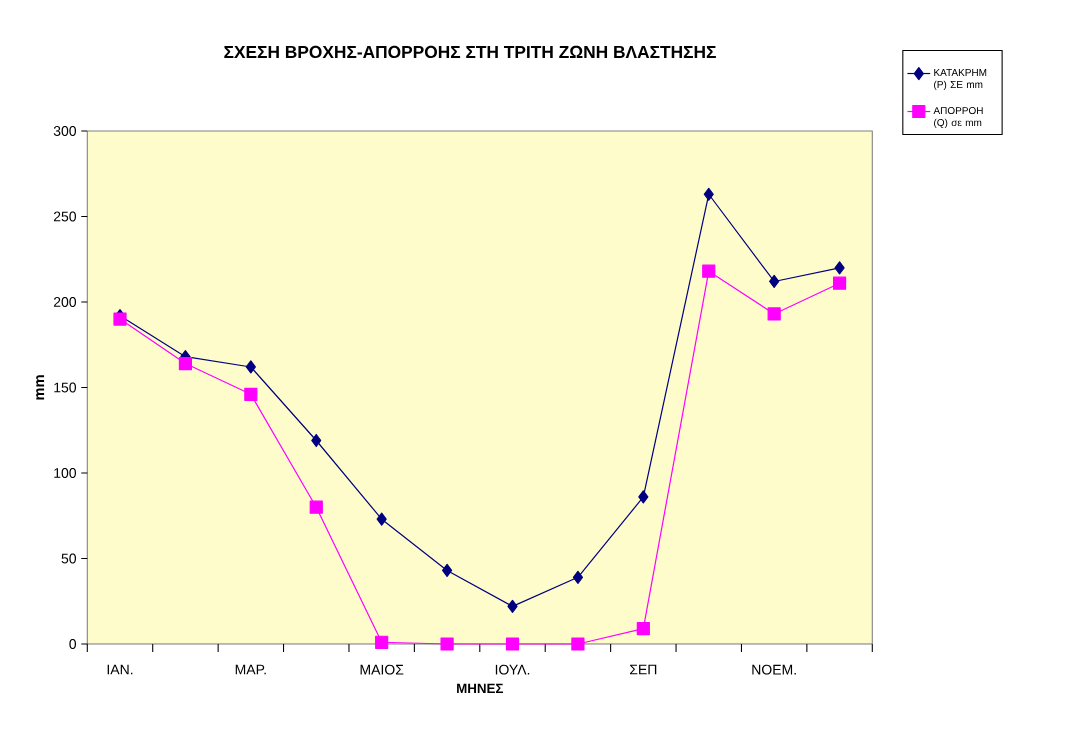 The width and height of the screenshot is (1078, 752). Describe the element at coordinates (470, 52) in the screenshot. I see `chart-title: ΣΧΕΣΗ ΒΡΟΧΗΣ-ΑΠΟΡΡΟΗΣ ΣΤΗ ΤΡΙΤΗ ΖΩΝΗ ΒΛΑΣΤΗΣΗΣ` at that location.